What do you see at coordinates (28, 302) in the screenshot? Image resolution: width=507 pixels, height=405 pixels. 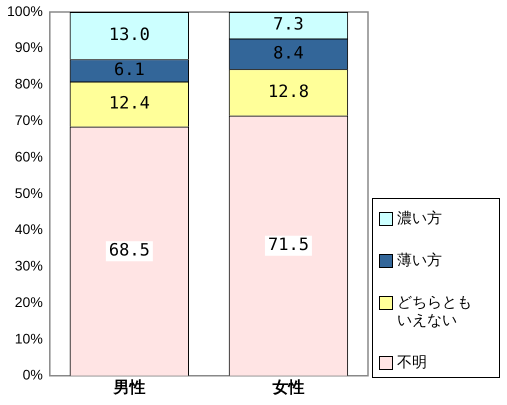 I see `y-tick-label: 20%` at bounding box center [28, 302].